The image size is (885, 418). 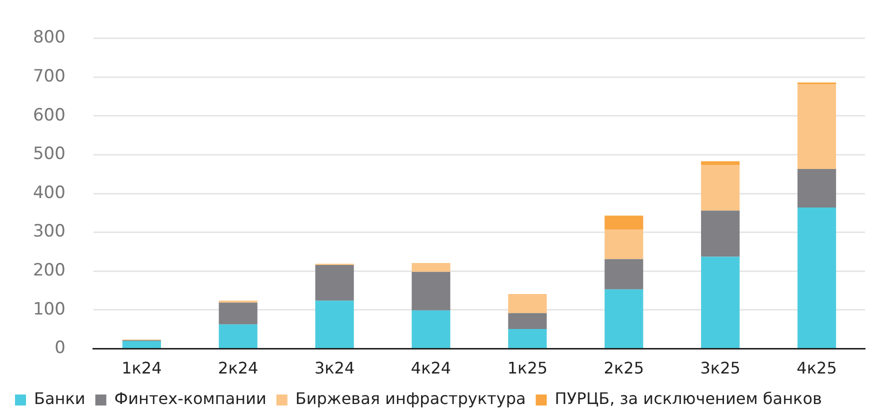 I want to click on y-tick-label: 300, so click(x=49, y=232).